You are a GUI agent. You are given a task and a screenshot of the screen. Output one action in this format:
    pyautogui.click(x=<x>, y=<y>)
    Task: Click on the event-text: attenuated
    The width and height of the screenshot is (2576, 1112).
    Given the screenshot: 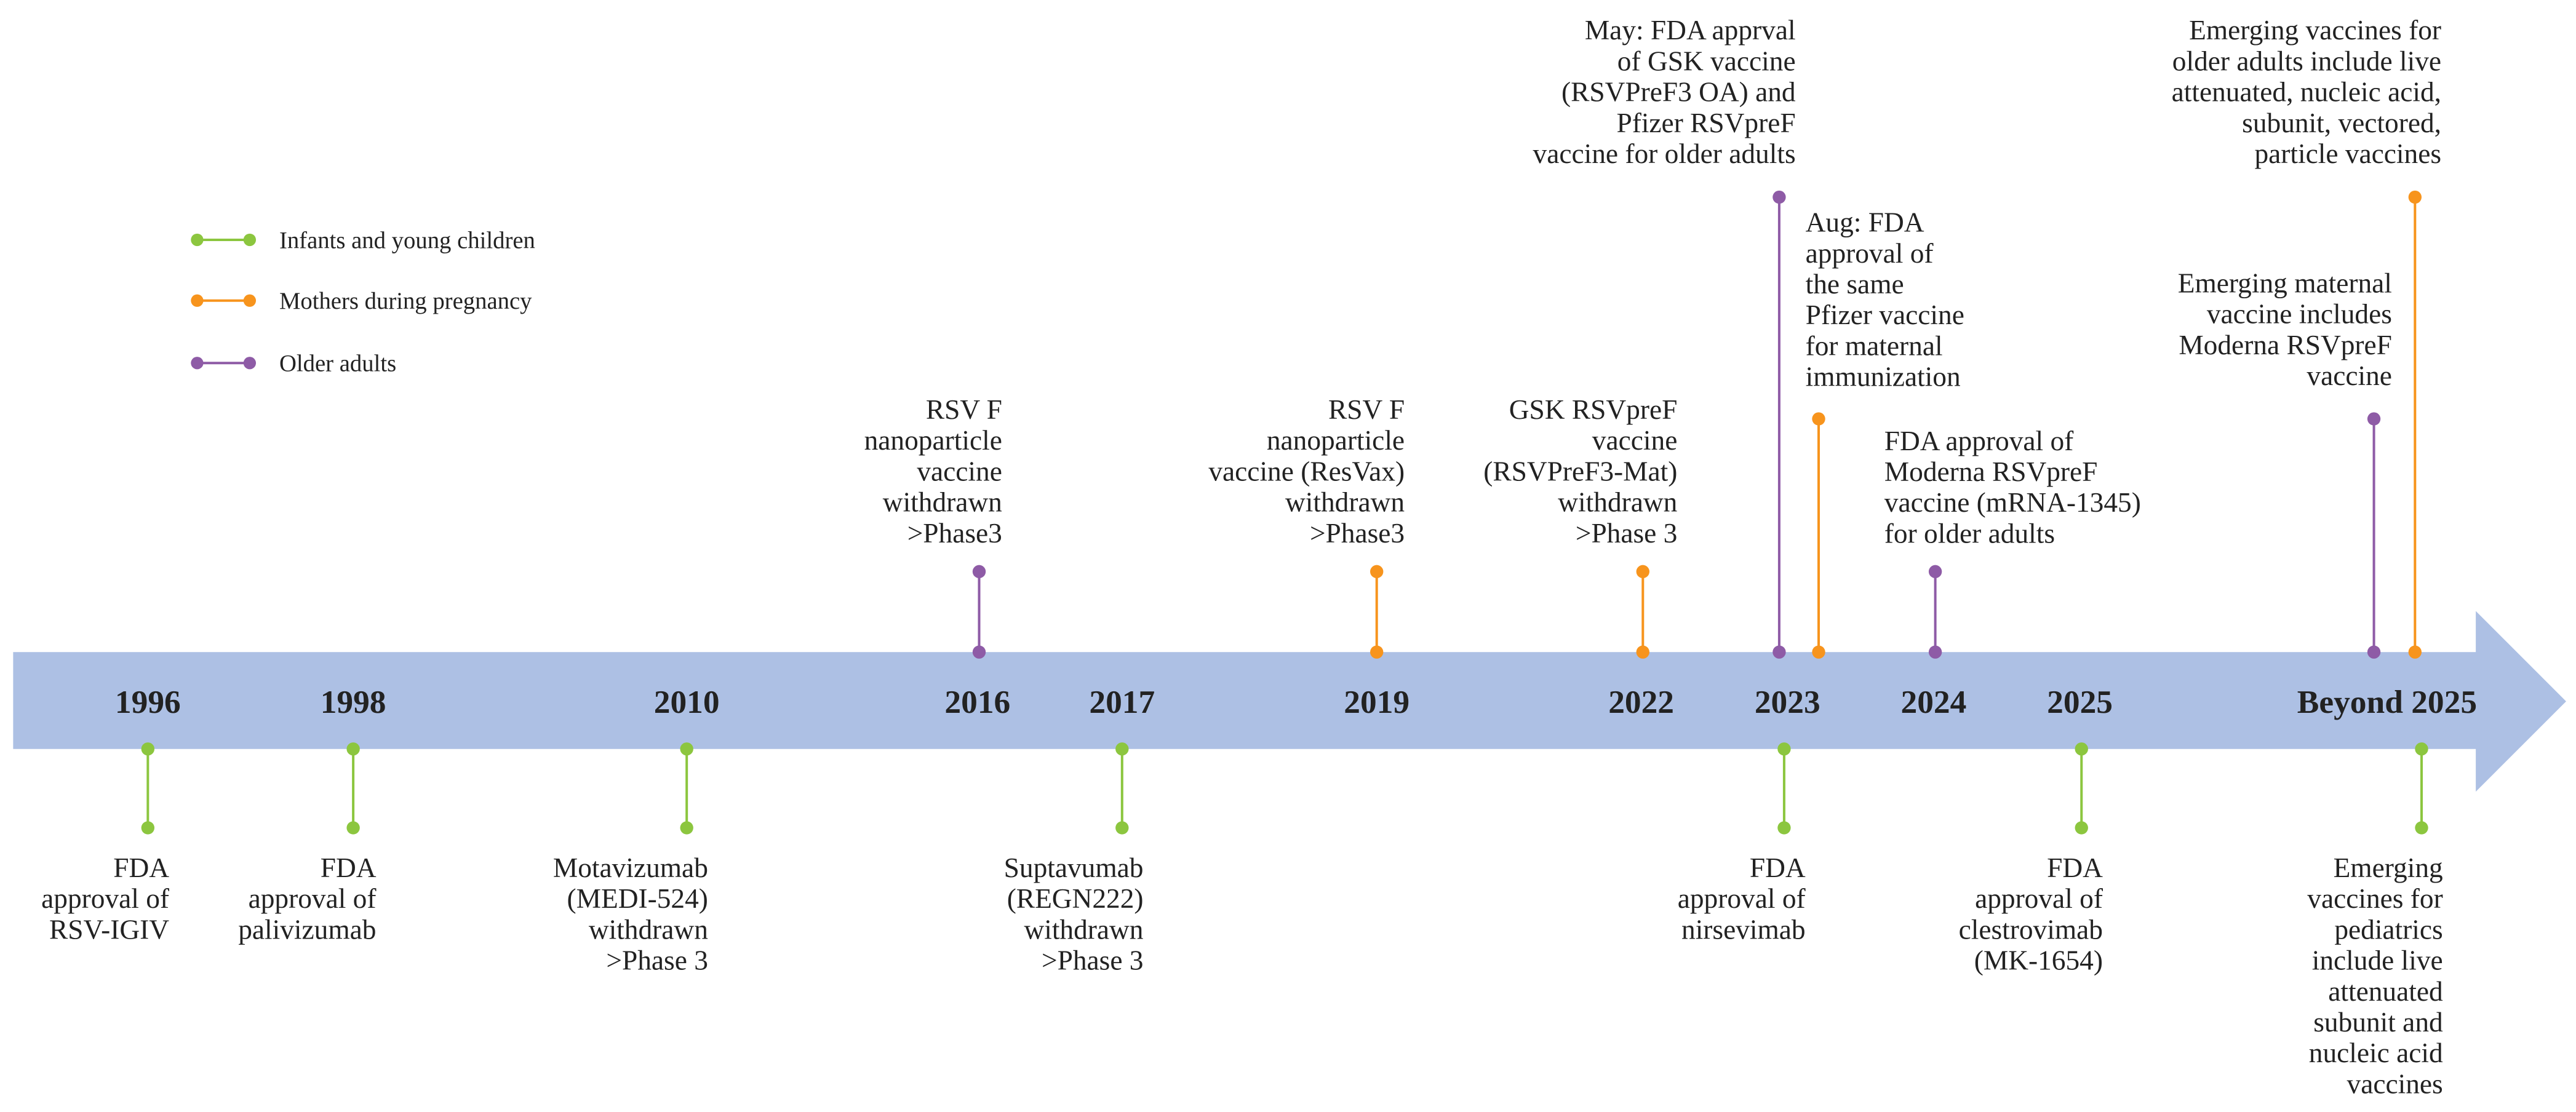 What is the action you would take?
    pyautogui.click(x=2385, y=991)
    